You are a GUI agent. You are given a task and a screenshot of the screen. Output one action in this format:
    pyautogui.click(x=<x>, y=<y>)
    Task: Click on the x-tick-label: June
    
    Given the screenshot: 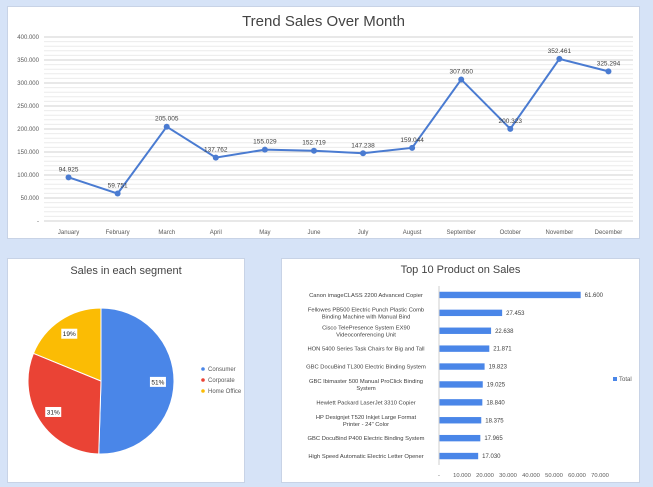 What is the action you would take?
    pyautogui.click(x=314, y=233)
    